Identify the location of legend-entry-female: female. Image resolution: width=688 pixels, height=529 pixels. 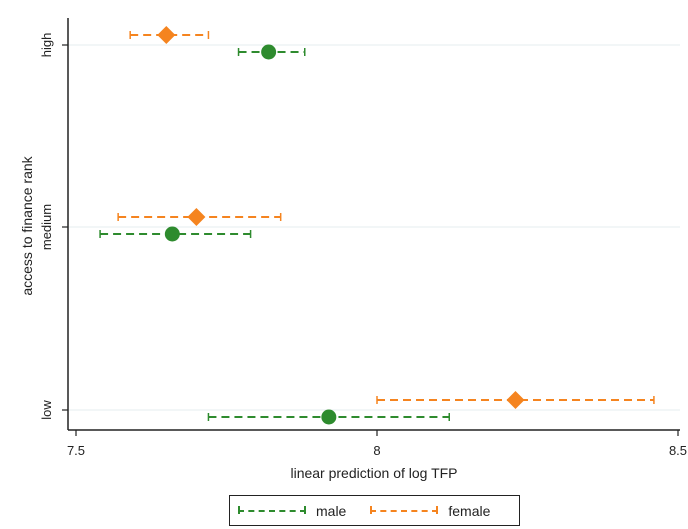
(430, 511).